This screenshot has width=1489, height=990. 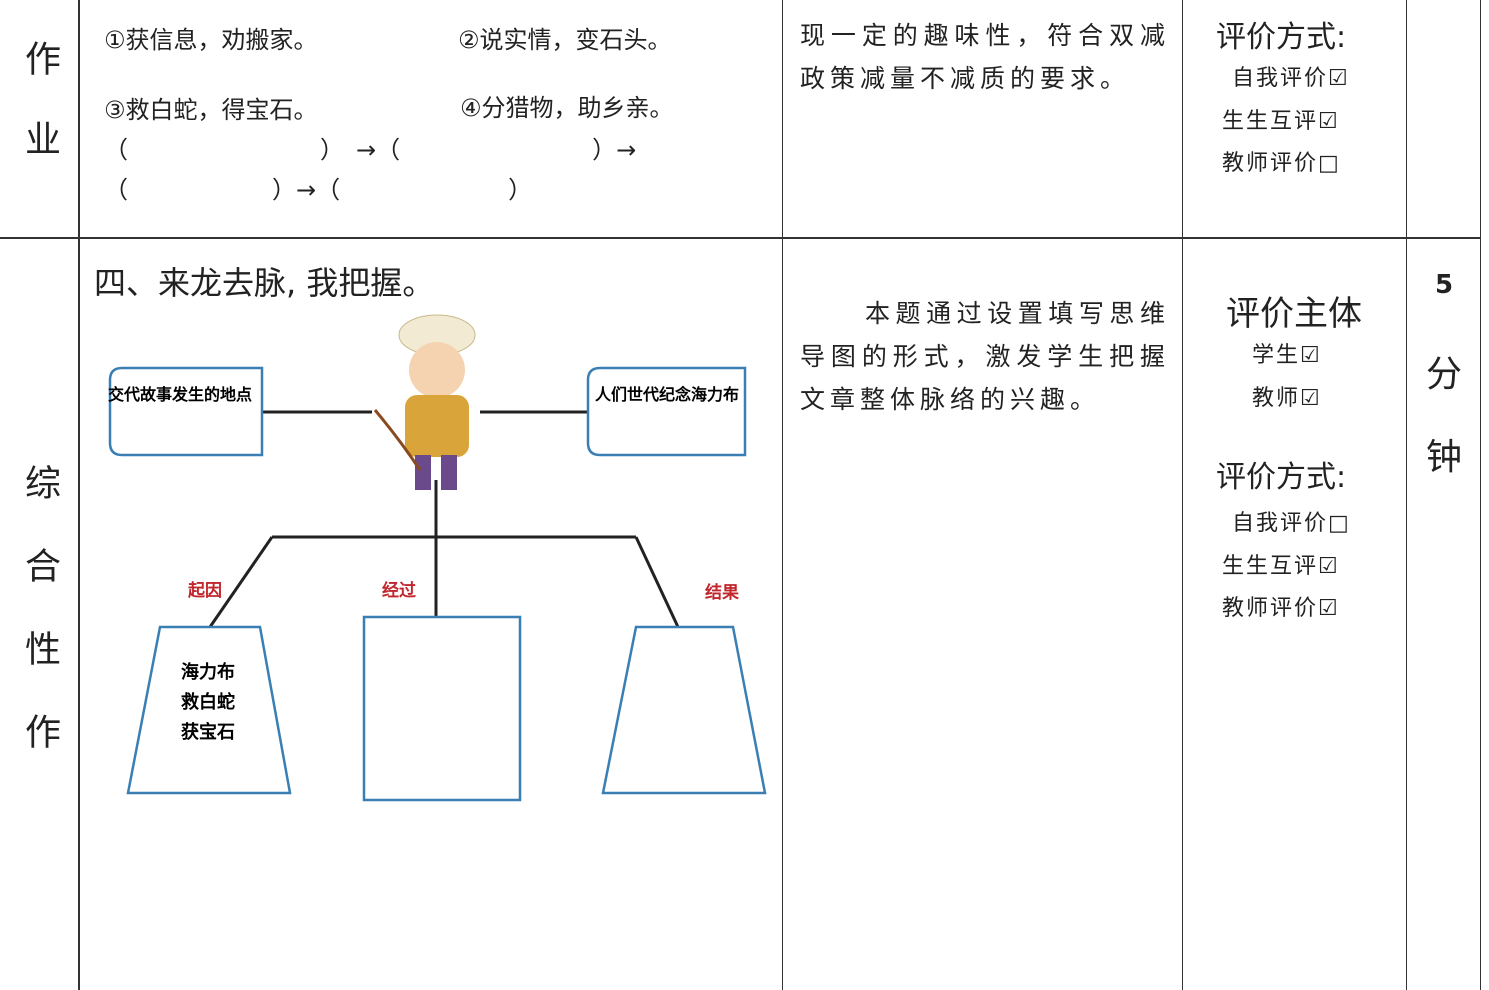 What do you see at coordinates (667, 394) in the screenshot?
I see `node-text: 人们世代纪念海力布` at bounding box center [667, 394].